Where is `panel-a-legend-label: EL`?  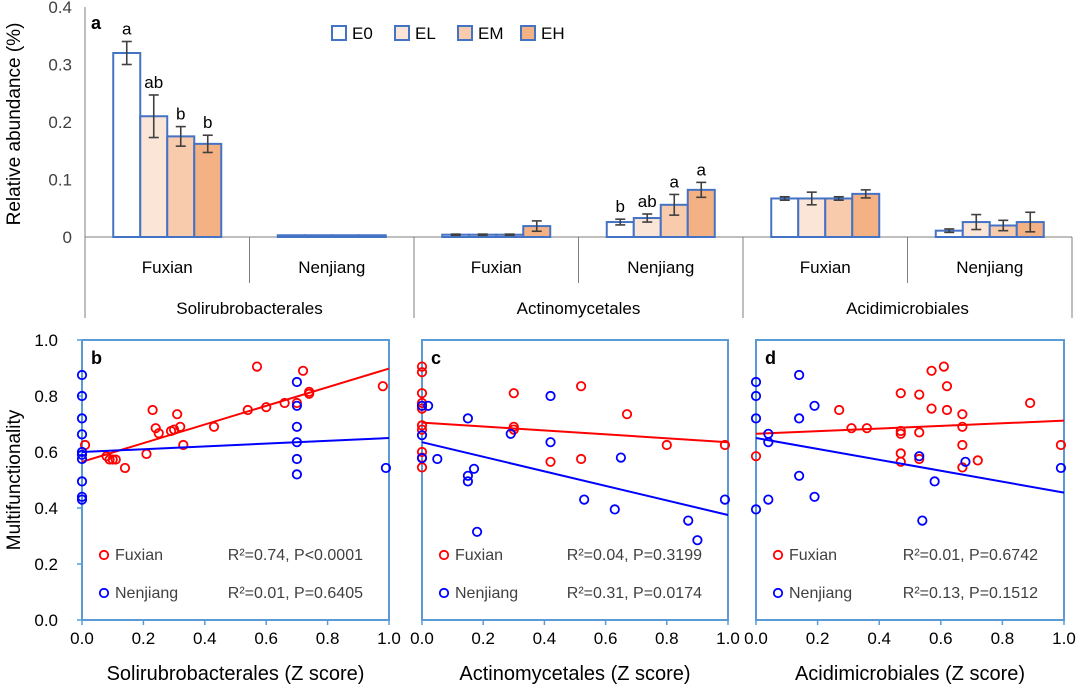 panel-a-legend-label: EL is located at coordinates (425, 33).